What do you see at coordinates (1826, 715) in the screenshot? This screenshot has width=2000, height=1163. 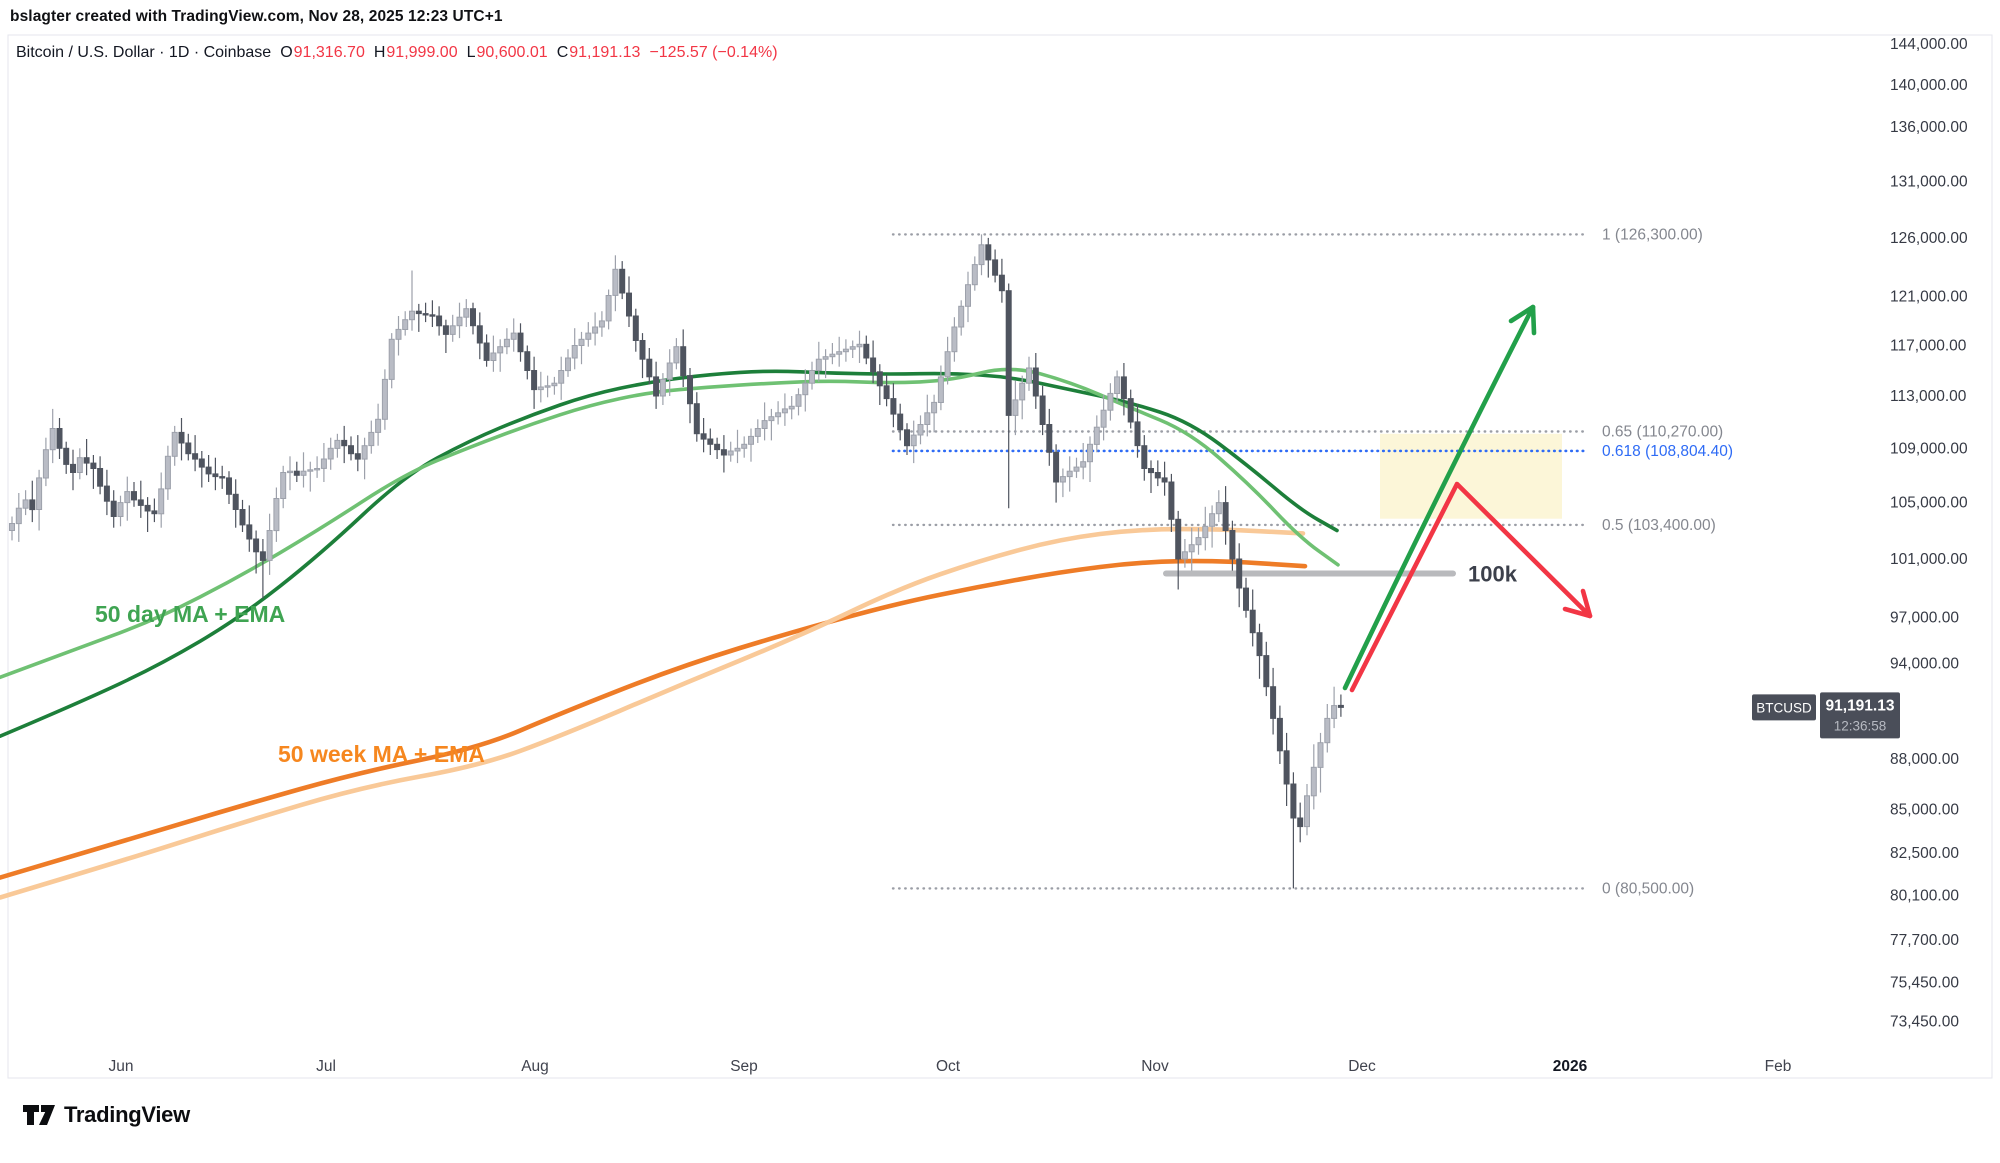 I see `last-price-badge: BTCUSD 91,191.13 12:36:58` at bounding box center [1826, 715].